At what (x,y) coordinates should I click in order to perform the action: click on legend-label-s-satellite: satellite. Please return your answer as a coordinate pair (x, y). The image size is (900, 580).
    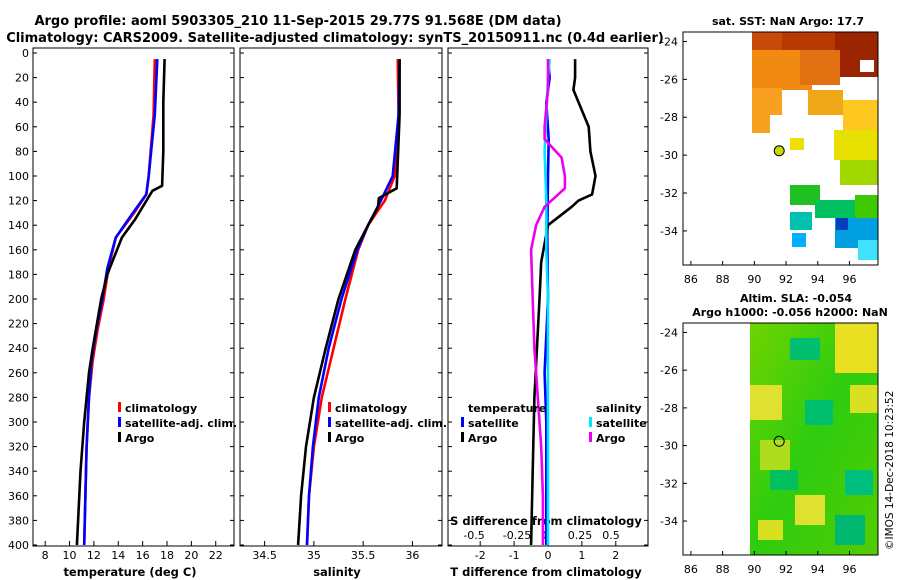
    Looking at the image, I should click on (621, 423).